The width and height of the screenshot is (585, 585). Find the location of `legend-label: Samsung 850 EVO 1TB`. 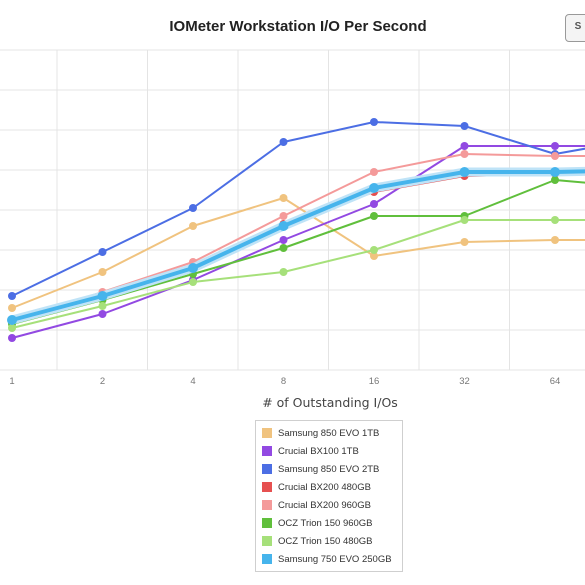

legend-label: Samsung 850 EVO 1TB is located at coordinates (329, 433).